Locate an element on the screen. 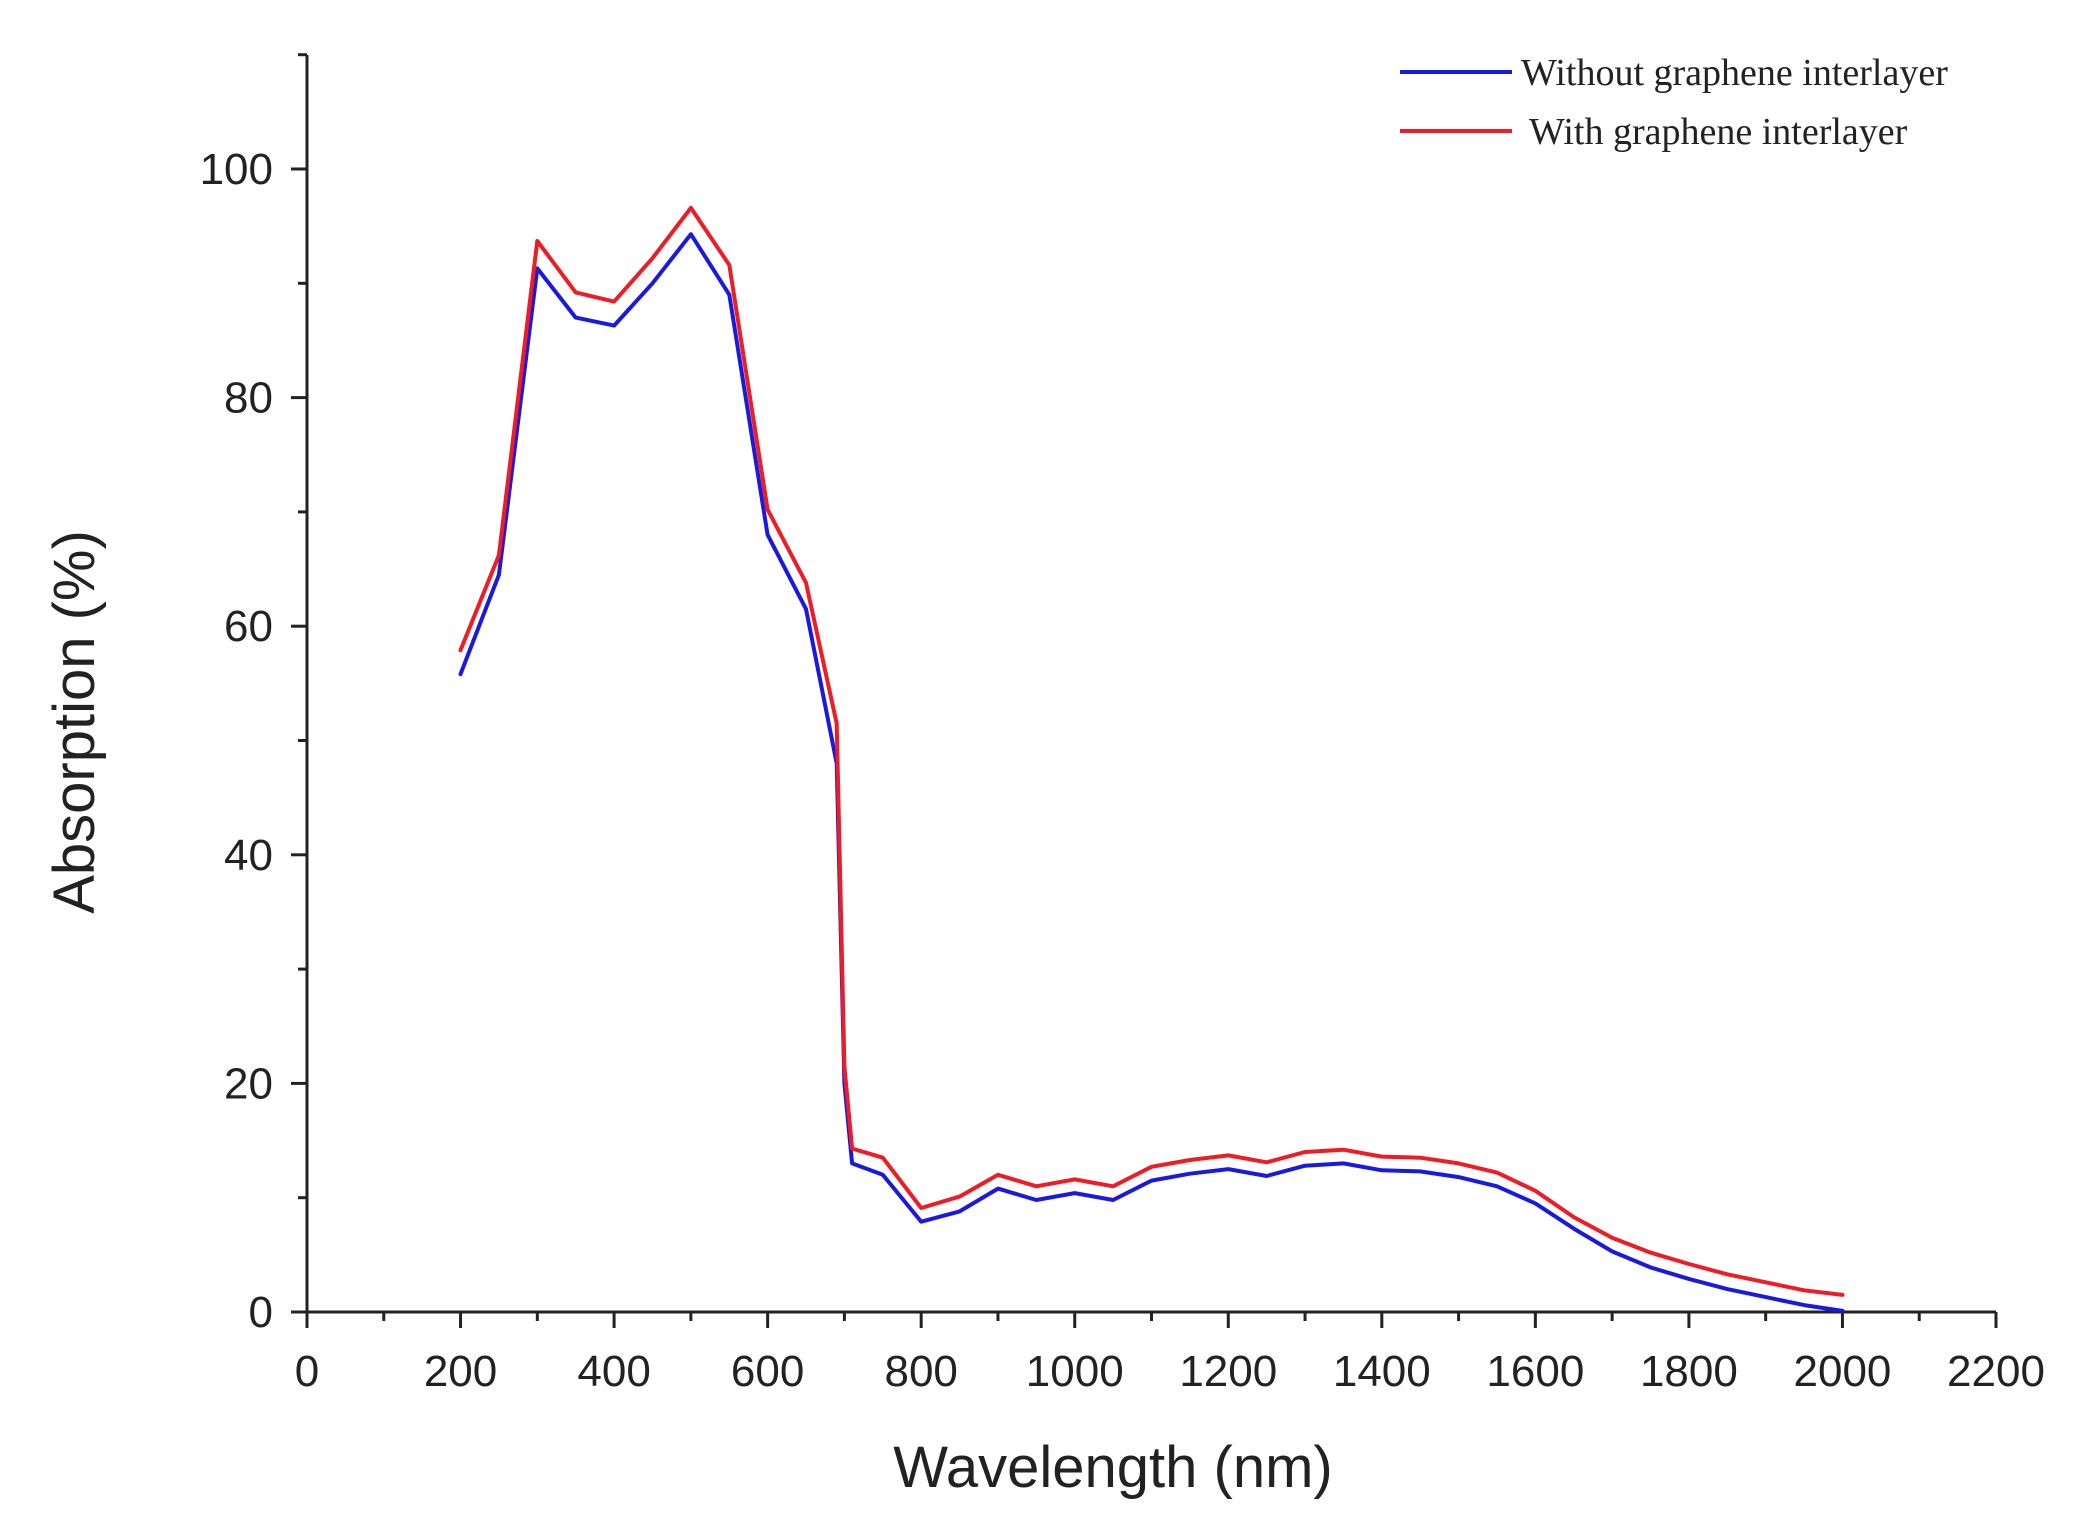 Image resolution: width=2084 pixels, height=1518 pixels. x-tick-label: 1200 is located at coordinates (1228, 1371).